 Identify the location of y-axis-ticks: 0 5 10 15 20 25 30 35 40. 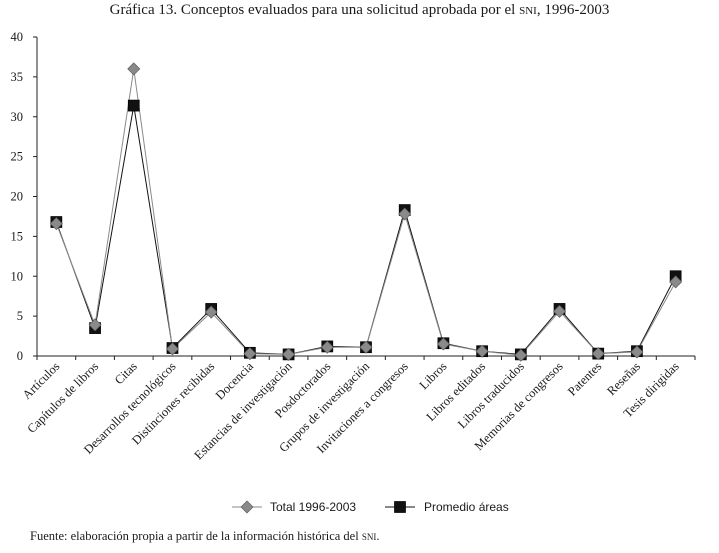
(24, 196).